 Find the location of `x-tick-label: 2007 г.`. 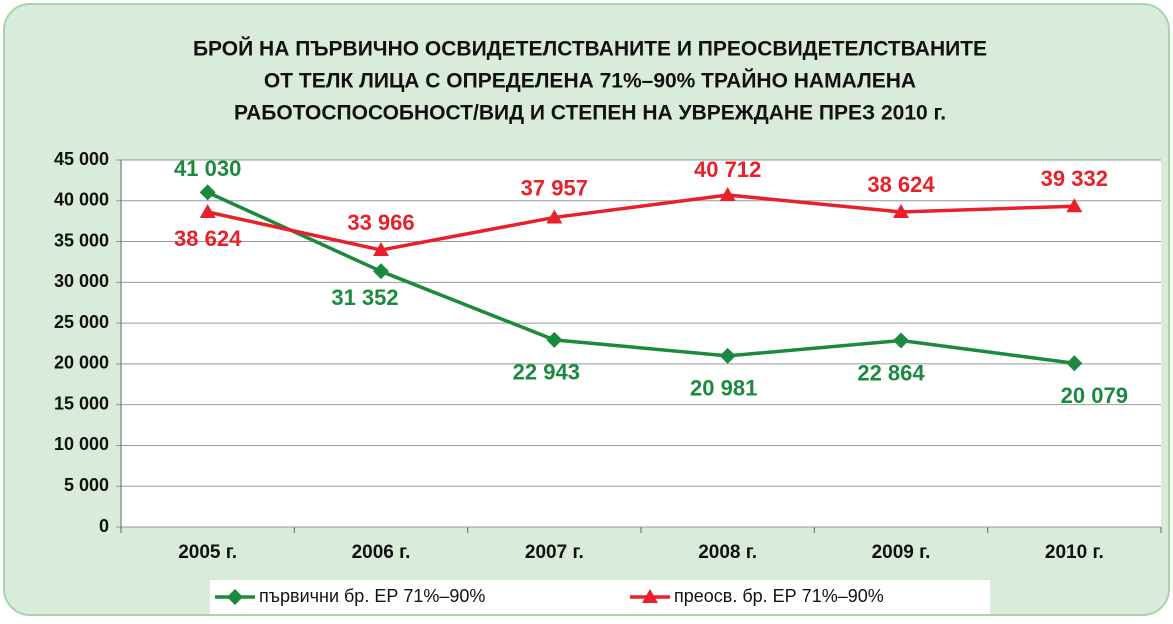

x-tick-label: 2007 г. is located at coordinates (554, 552).